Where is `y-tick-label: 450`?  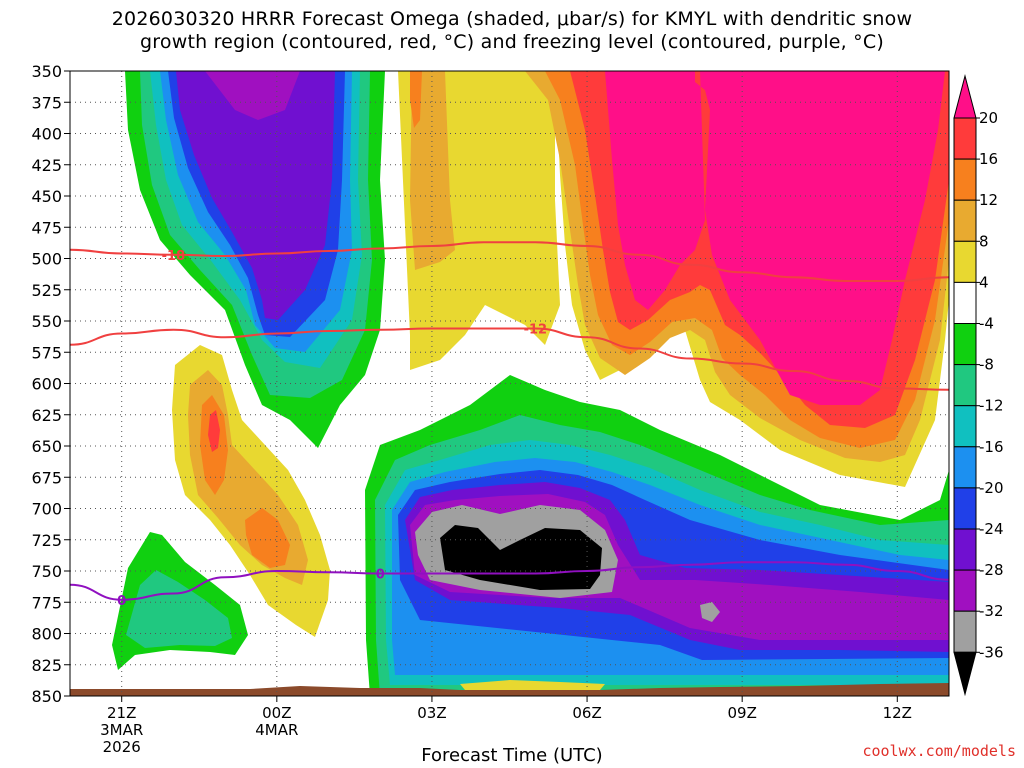 y-tick-label: 450 is located at coordinates (46, 196).